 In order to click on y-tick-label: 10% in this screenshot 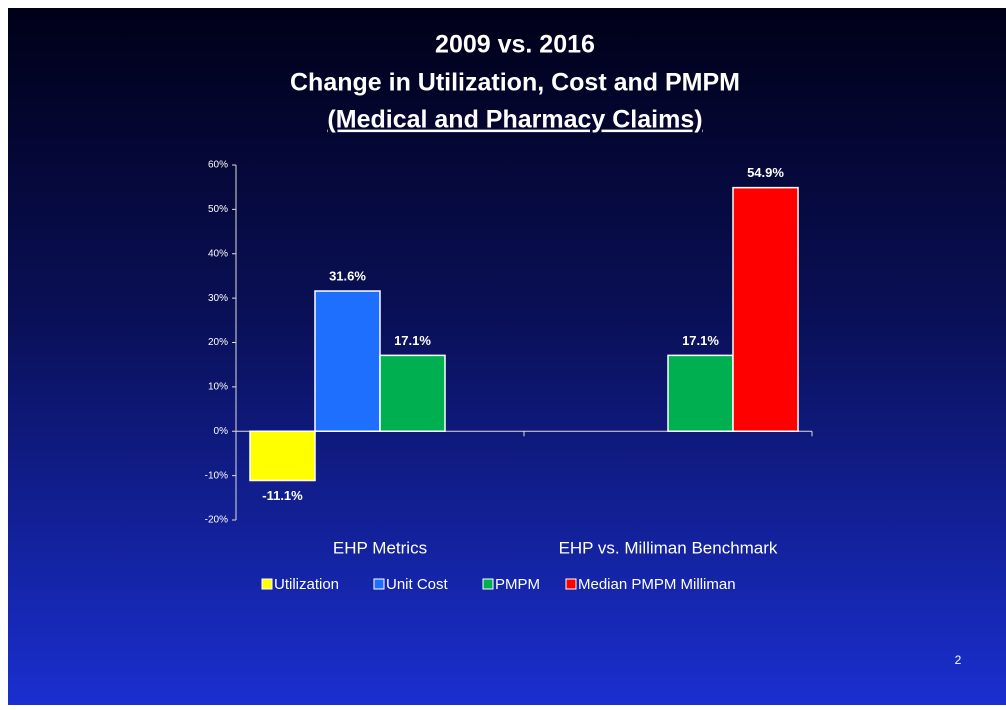, I will do `click(218, 387)`.